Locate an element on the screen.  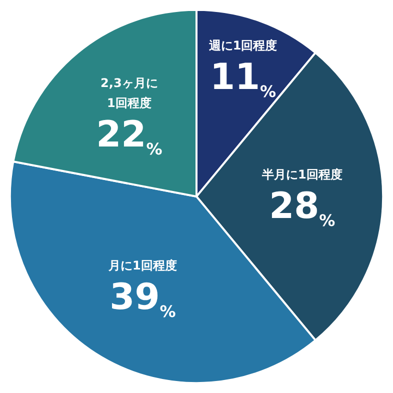
slice-label: 月に1回程度 is located at coordinates (142, 265).